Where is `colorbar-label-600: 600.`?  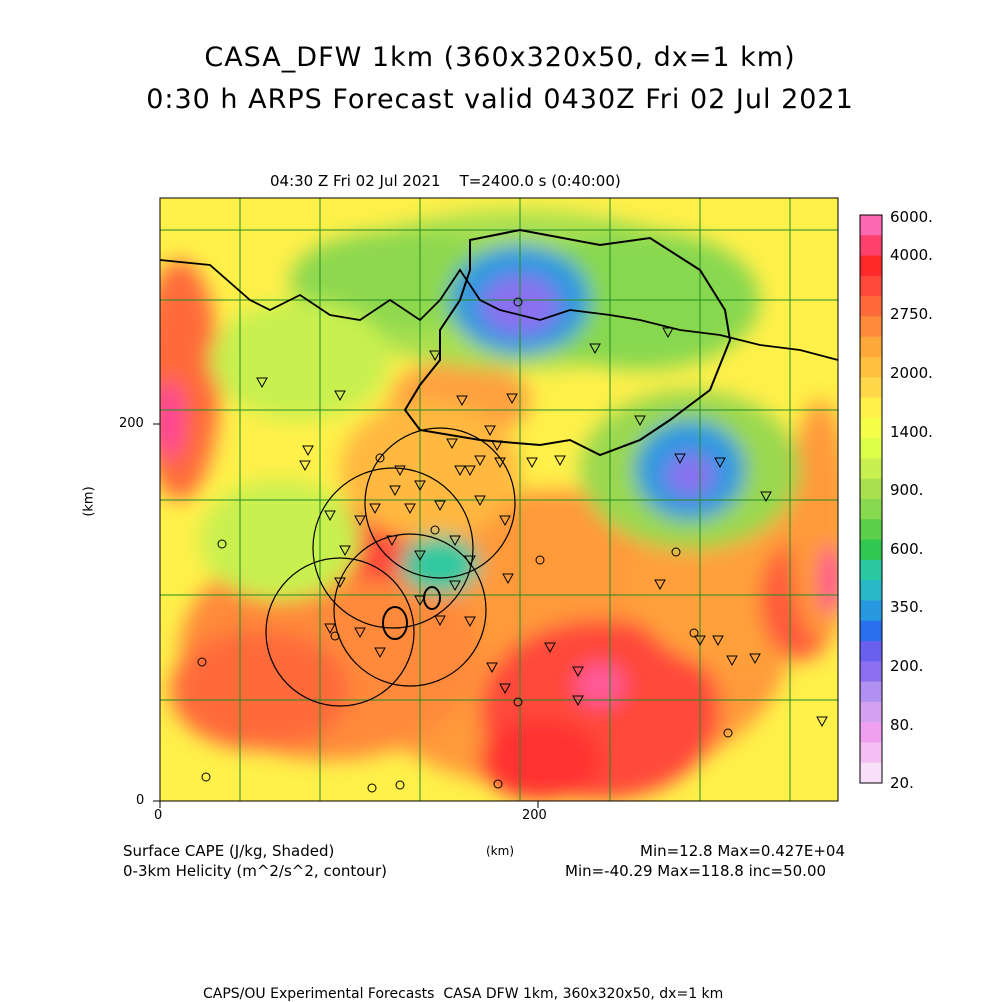
colorbar-label-600: 600. is located at coordinates (907, 549).